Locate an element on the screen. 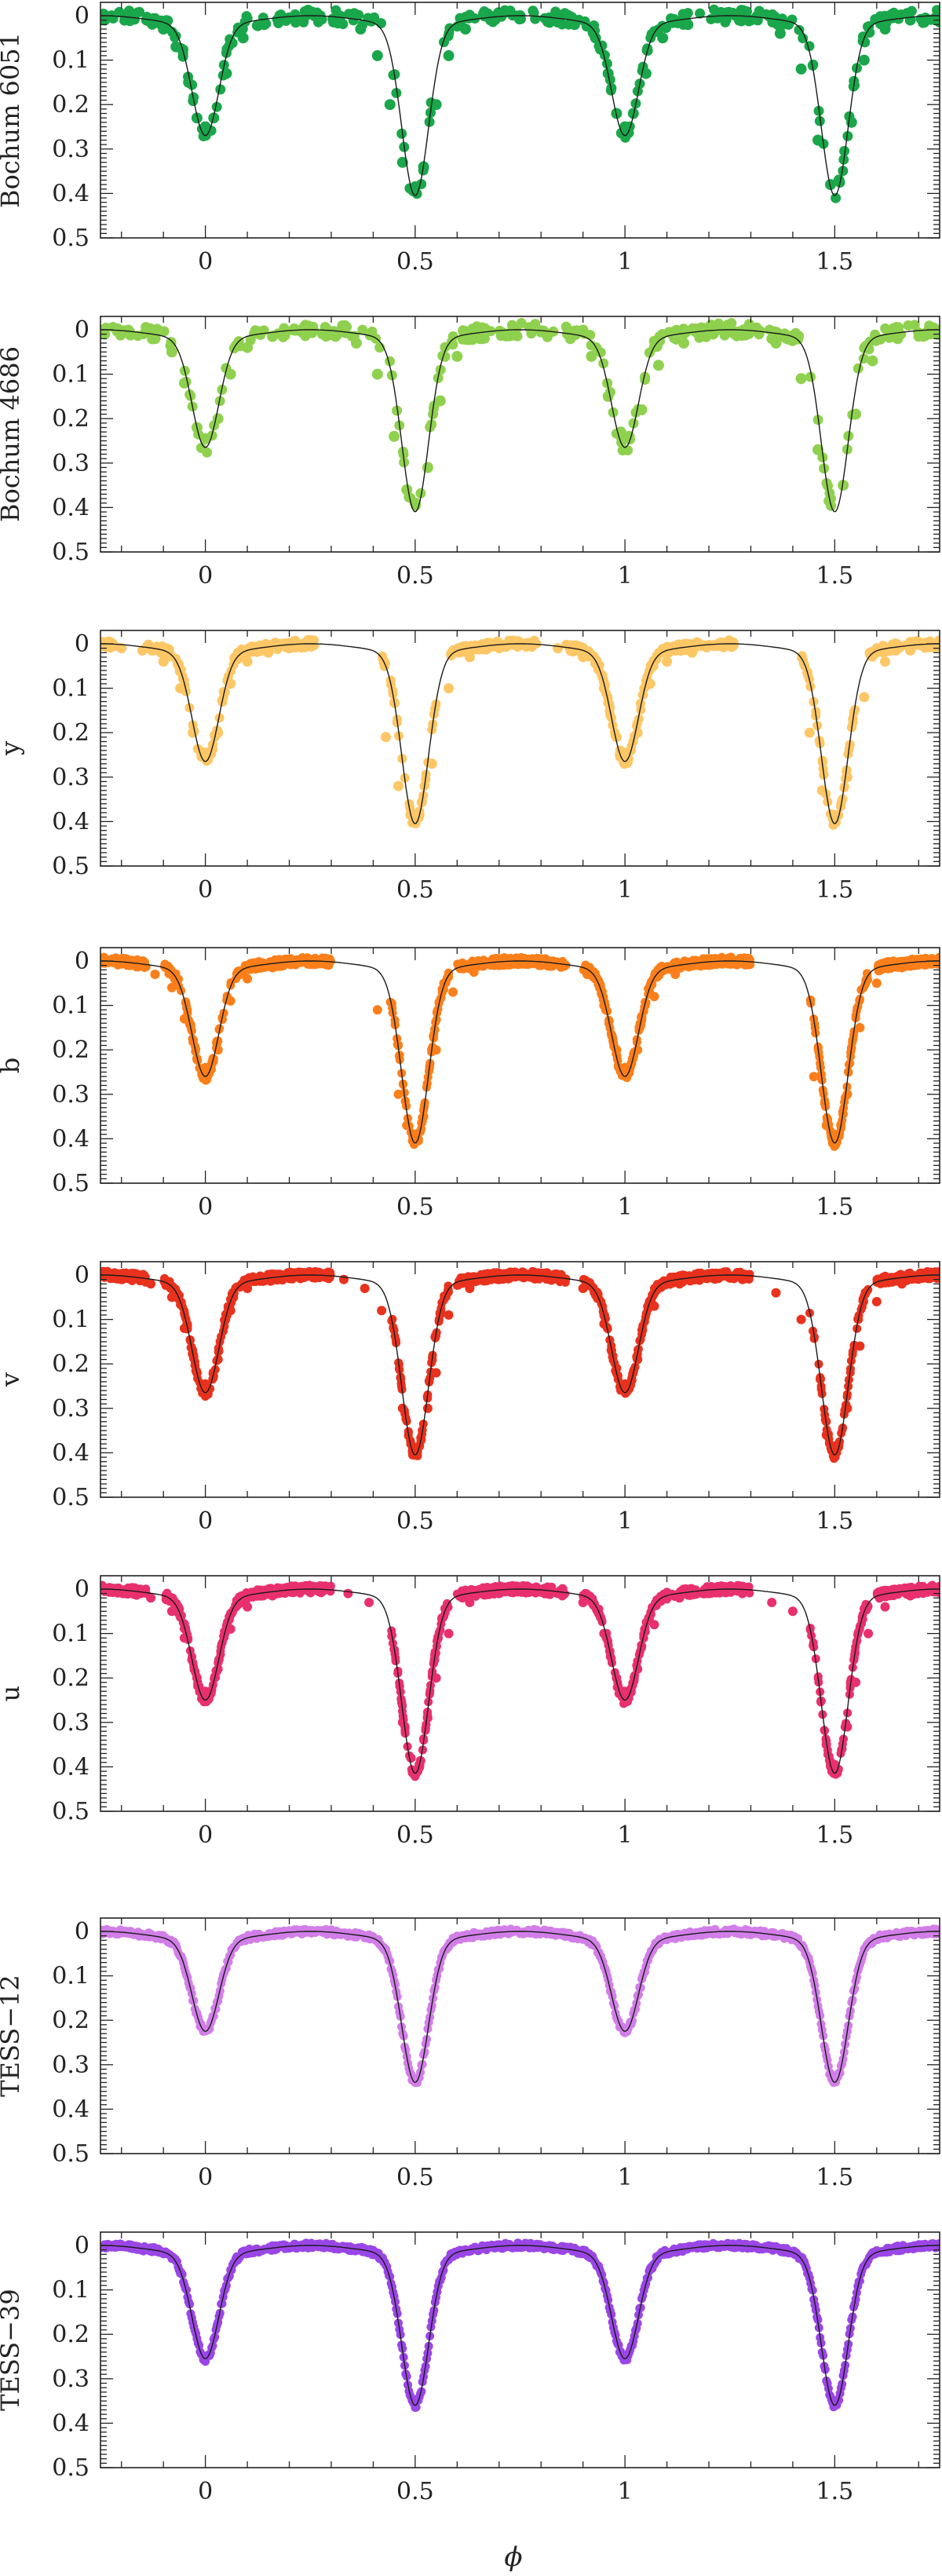  x-tick-label: 0 is located at coordinates (205, 1207).